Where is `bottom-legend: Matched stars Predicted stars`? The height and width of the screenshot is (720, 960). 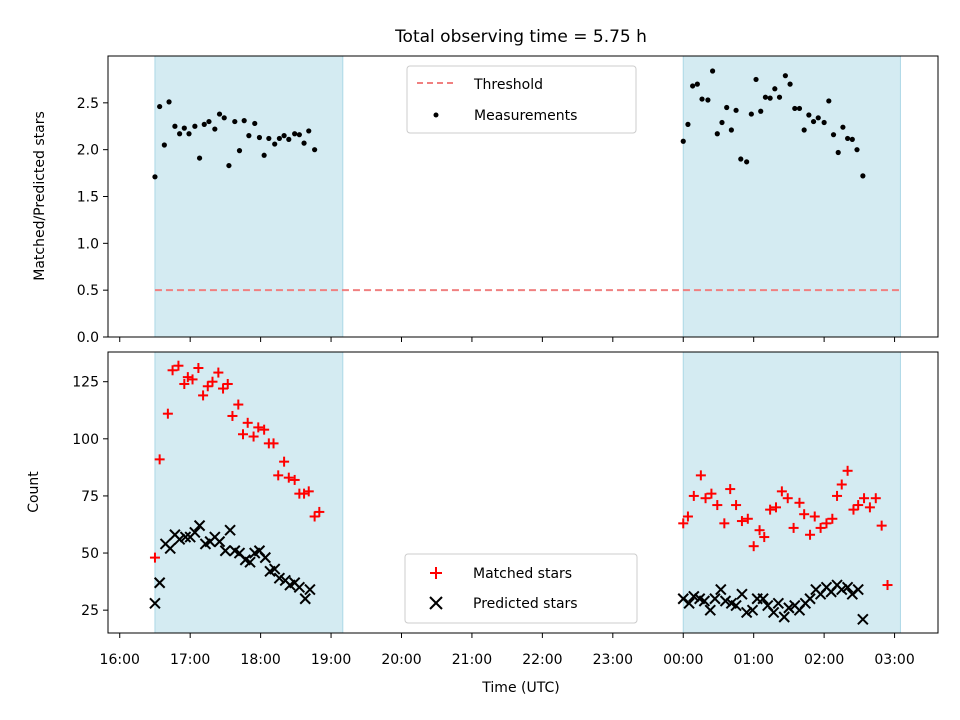
bottom-legend: Matched stars Predicted stars is located at coordinates (521, 588).